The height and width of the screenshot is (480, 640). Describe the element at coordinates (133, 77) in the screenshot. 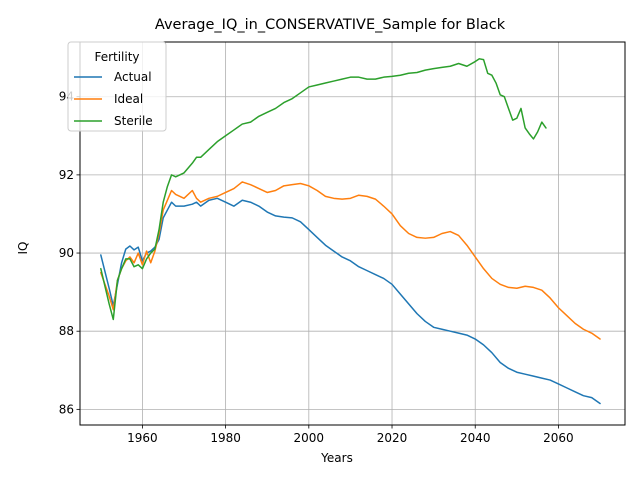

I see `legend-label-actual: Actual` at that location.